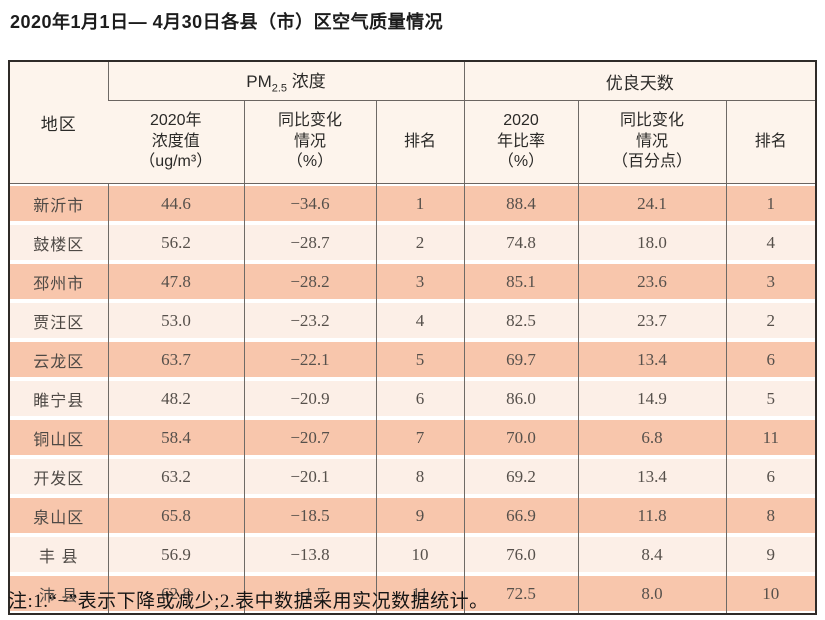 The width and height of the screenshot is (825, 620). What do you see at coordinates (420, 142) in the screenshot?
I see `col-header-pm-rank: 排名` at bounding box center [420, 142].